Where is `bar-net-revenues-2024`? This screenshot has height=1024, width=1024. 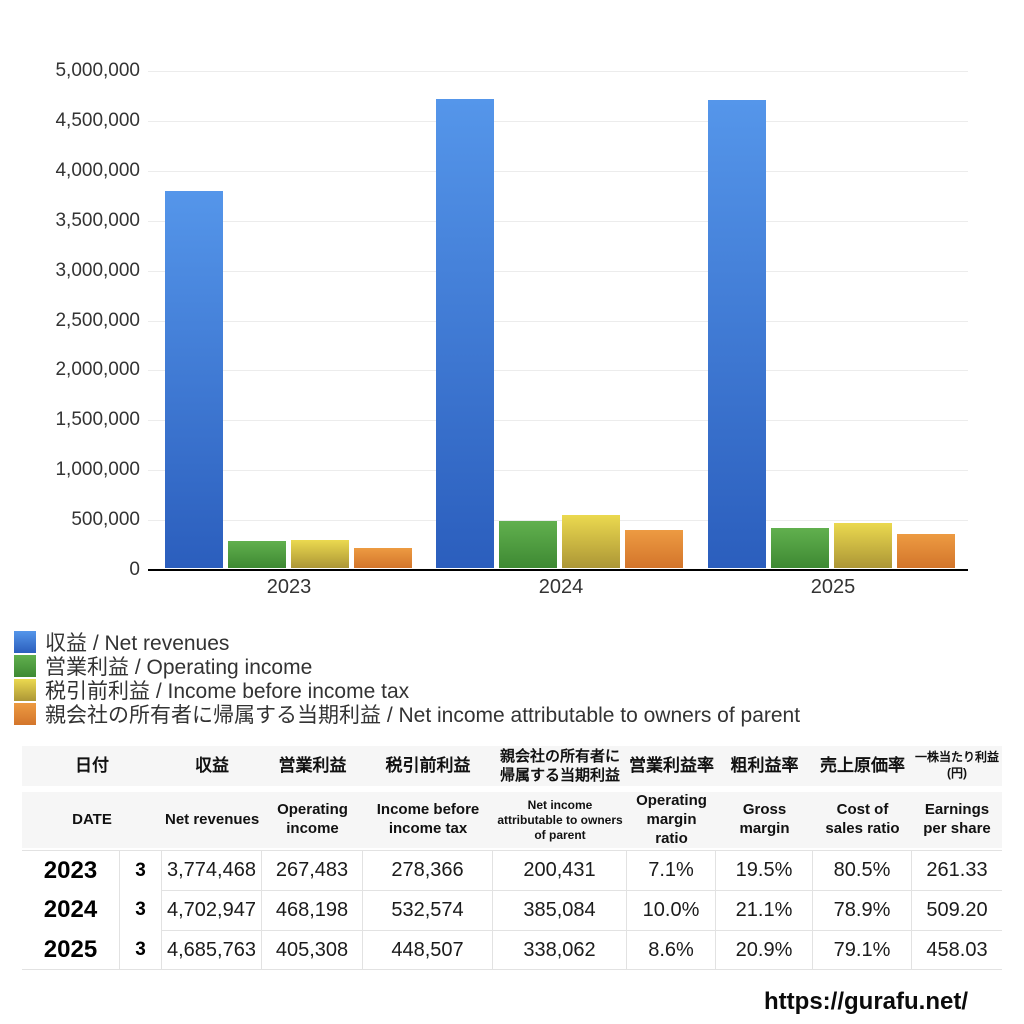
bar-net-revenues-2024 is located at coordinates (465, 333).